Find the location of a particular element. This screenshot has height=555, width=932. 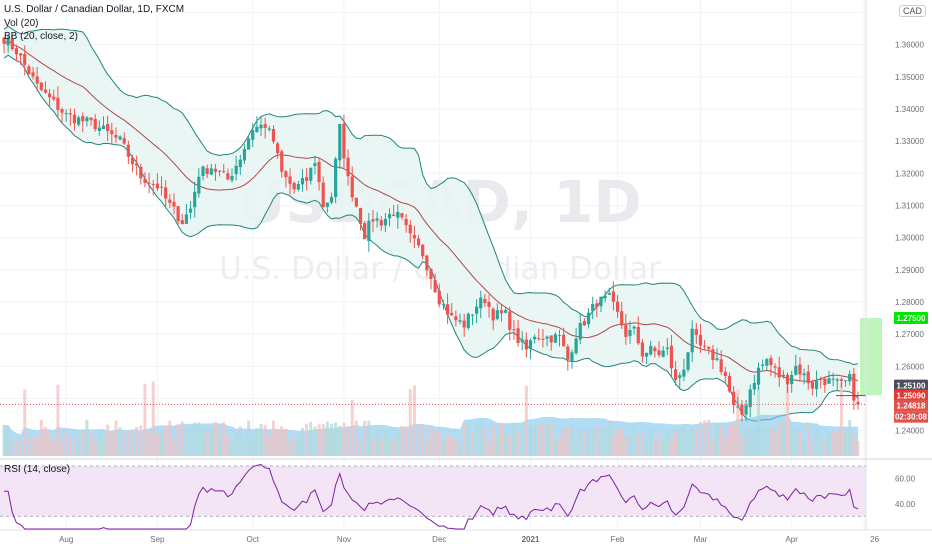

bb-legend: BB (20, close, 2) is located at coordinates (41, 36).